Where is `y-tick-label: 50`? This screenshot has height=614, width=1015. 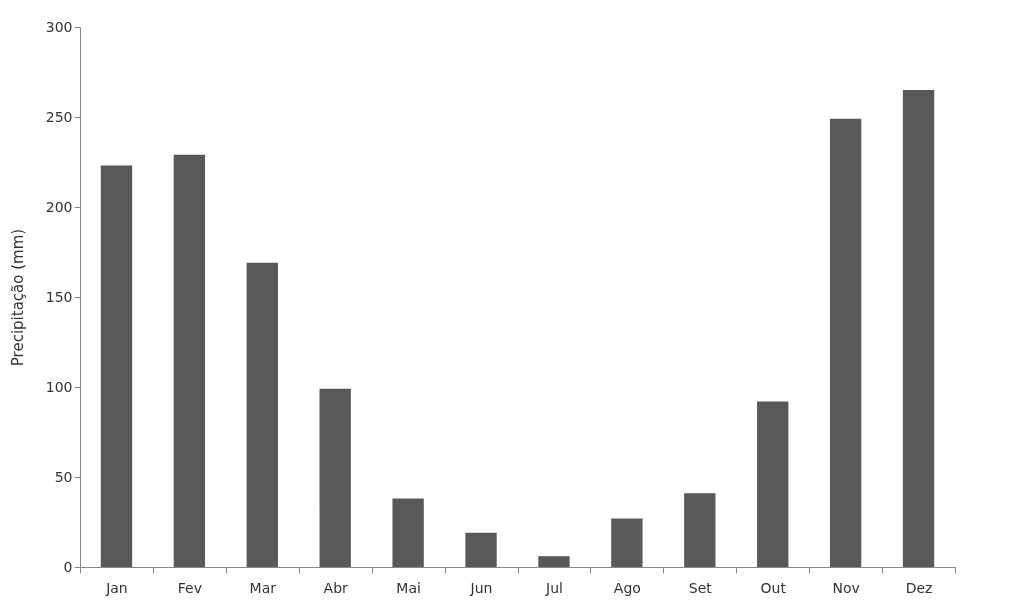 y-tick-label: 50 is located at coordinates (63, 476).